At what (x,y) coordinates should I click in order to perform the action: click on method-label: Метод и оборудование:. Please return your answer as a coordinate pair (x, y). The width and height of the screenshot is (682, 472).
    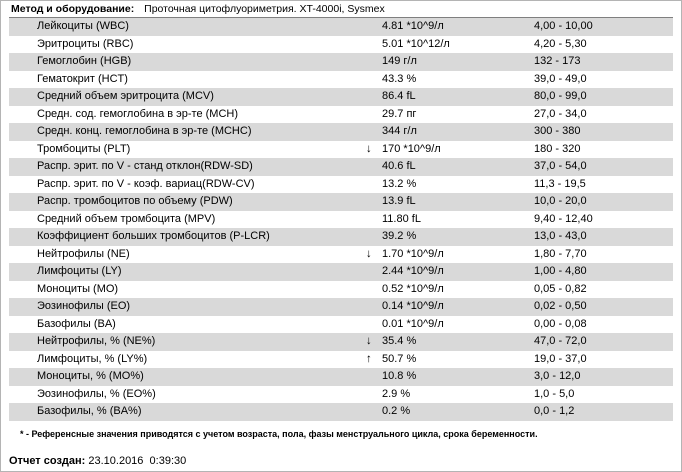
    Looking at the image, I should click on (73, 9).